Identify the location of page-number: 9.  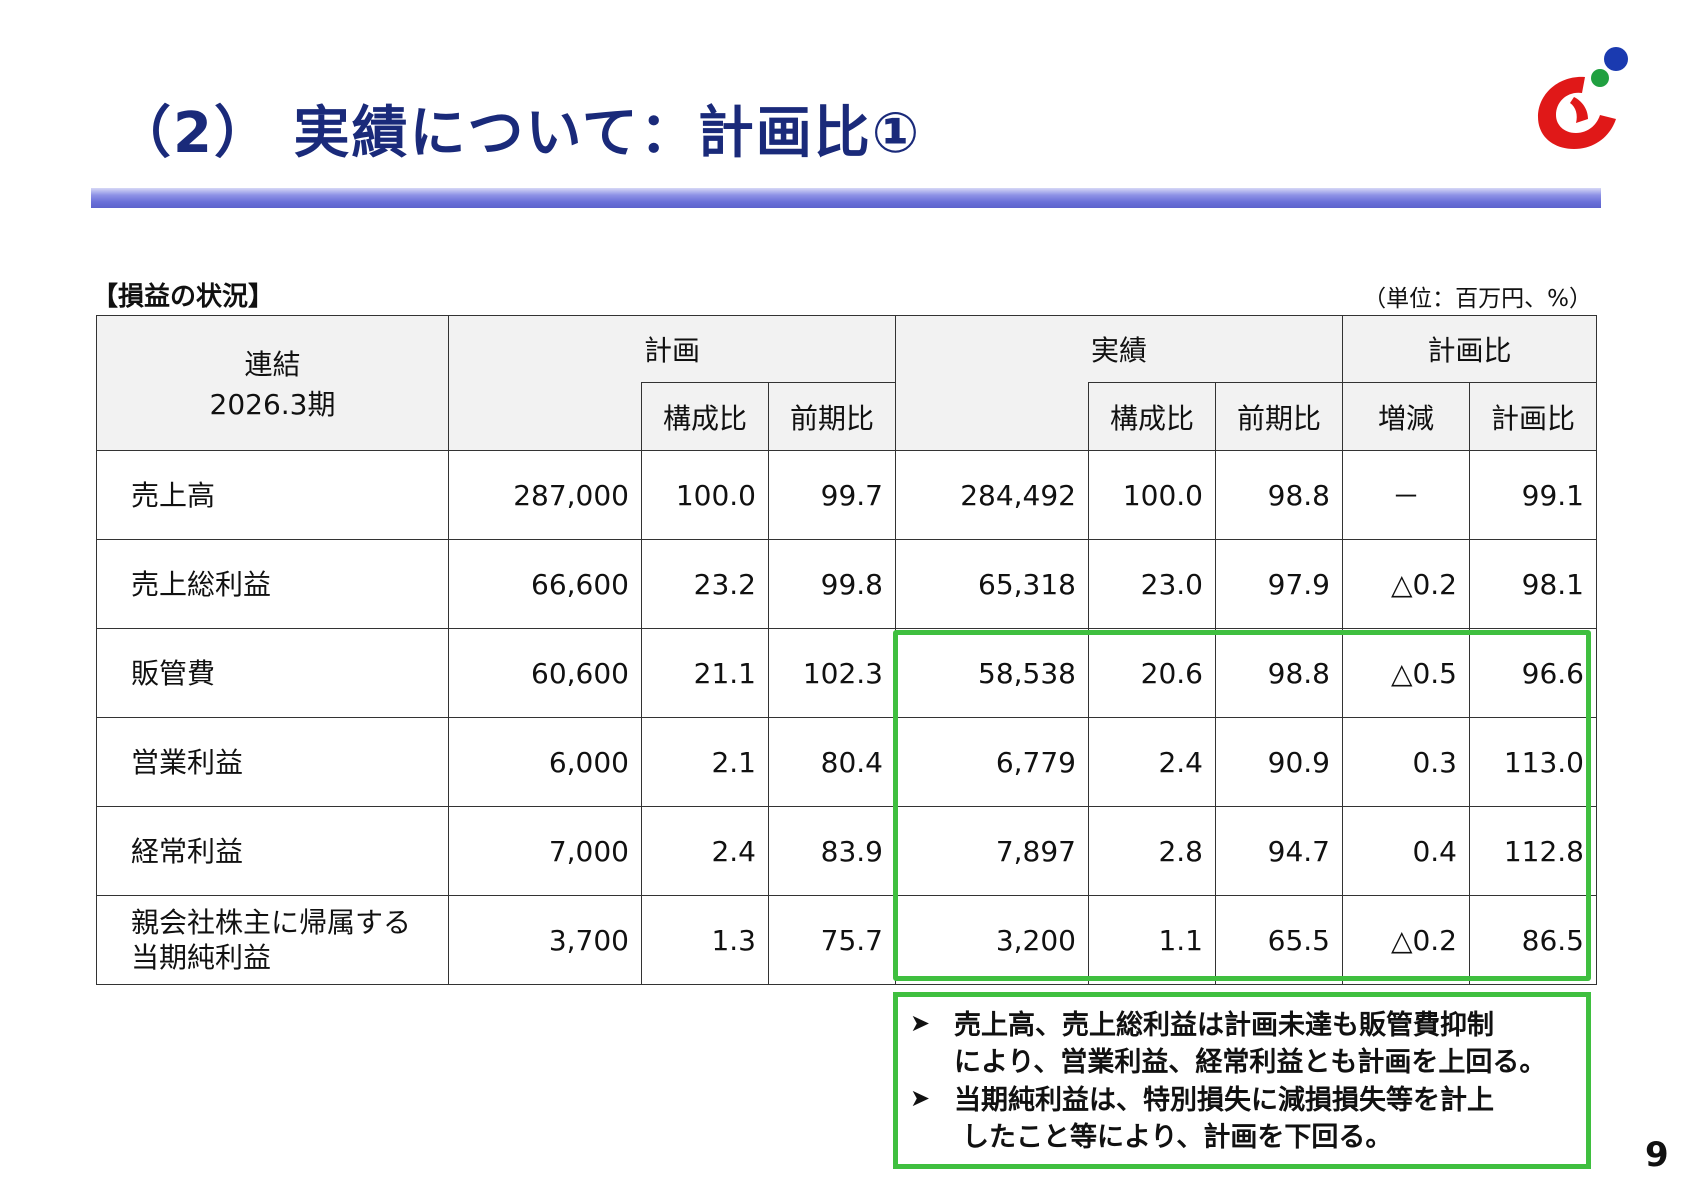
(1657, 1155).